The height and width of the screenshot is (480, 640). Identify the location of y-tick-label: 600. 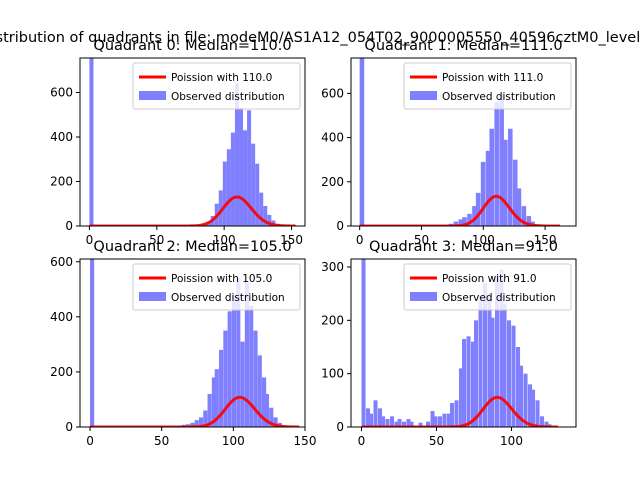
(61, 262).